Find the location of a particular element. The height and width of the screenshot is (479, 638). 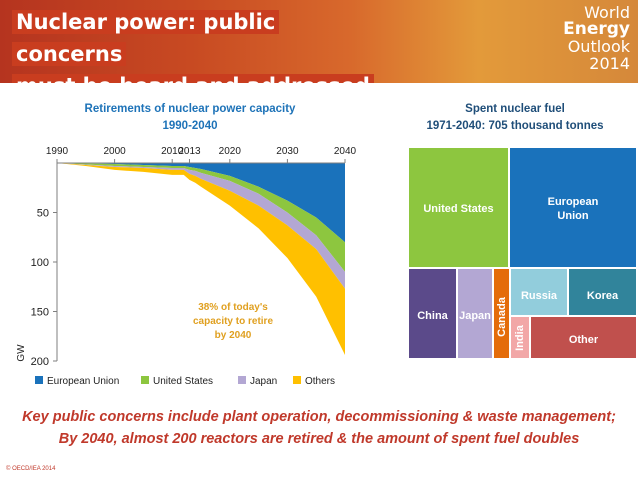

treemap-label-8: Other is located at coordinates (583, 340).